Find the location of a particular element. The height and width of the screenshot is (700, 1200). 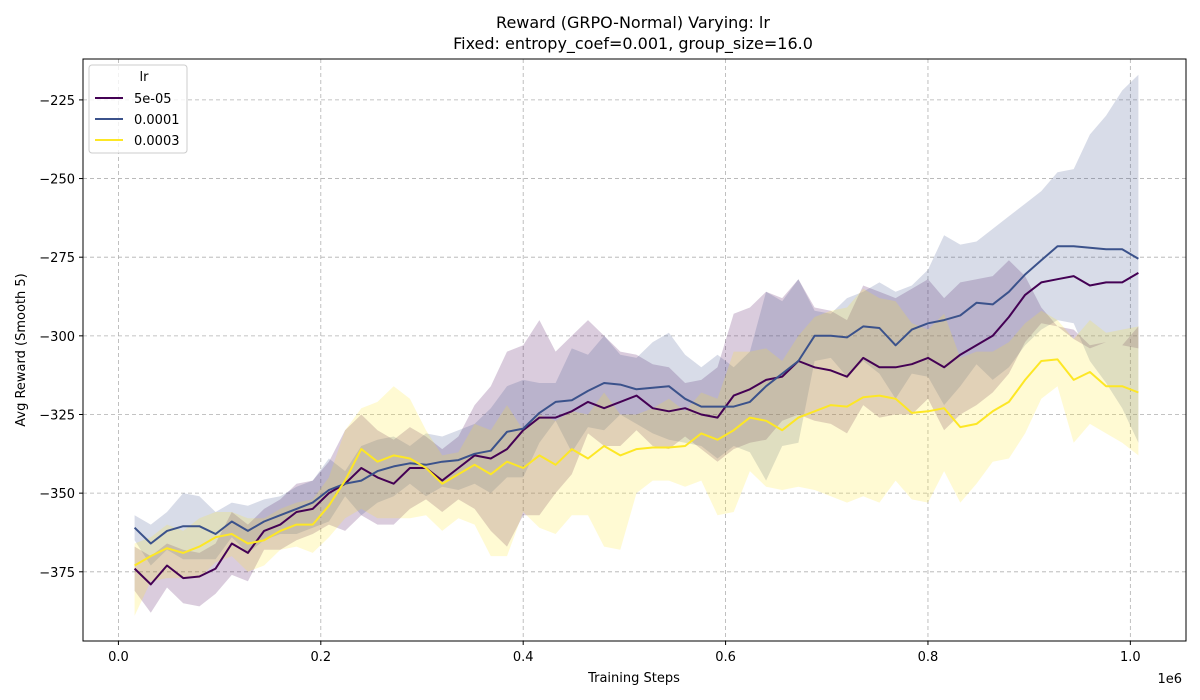

y-tick-label: −275 is located at coordinates (57, 258).